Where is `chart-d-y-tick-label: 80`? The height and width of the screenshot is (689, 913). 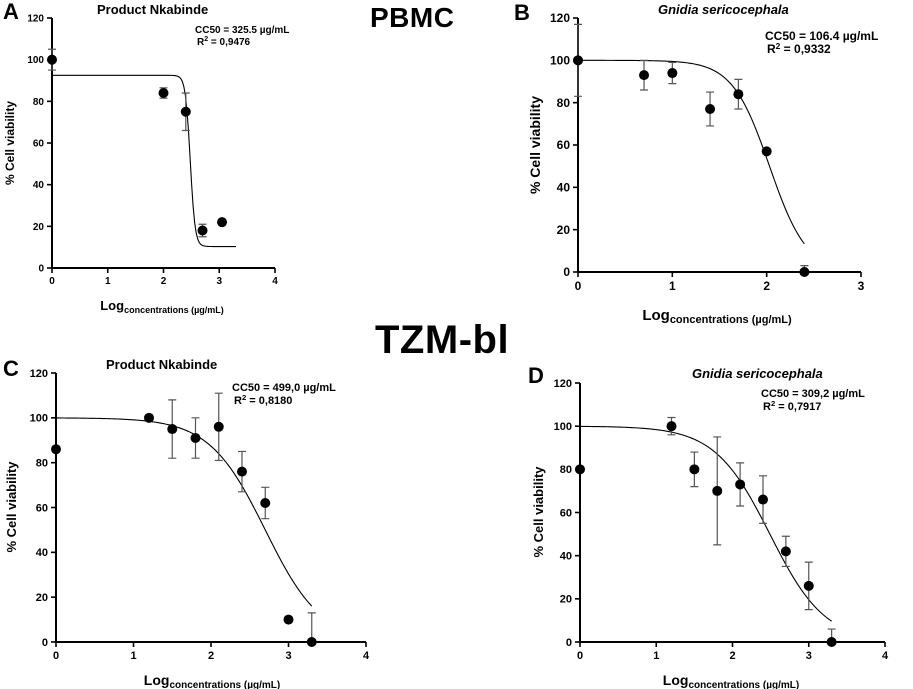 chart-d-y-tick-label: 80 is located at coordinates (566, 470).